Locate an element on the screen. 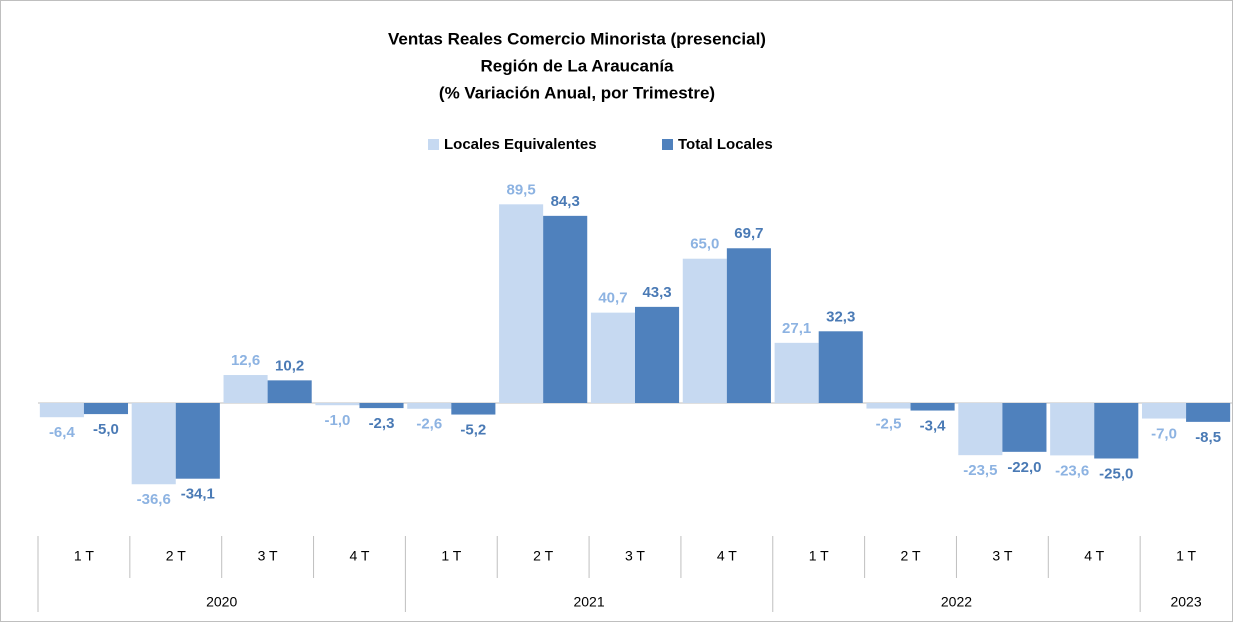  data-label: 43,3 is located at coordinates (656, 292).